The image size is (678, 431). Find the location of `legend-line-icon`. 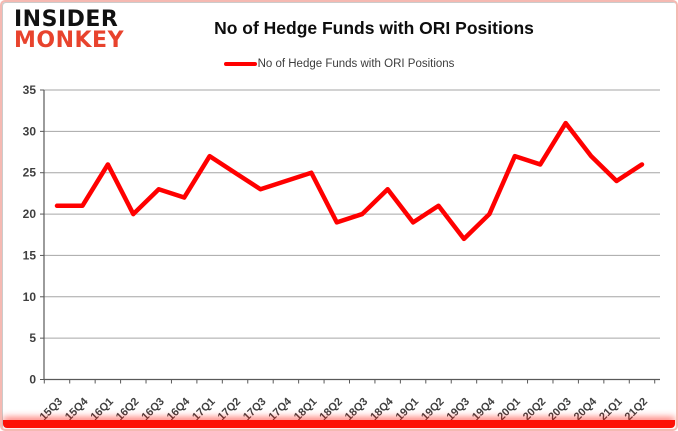

legend-line-icon is located at coordinates (240, 64).